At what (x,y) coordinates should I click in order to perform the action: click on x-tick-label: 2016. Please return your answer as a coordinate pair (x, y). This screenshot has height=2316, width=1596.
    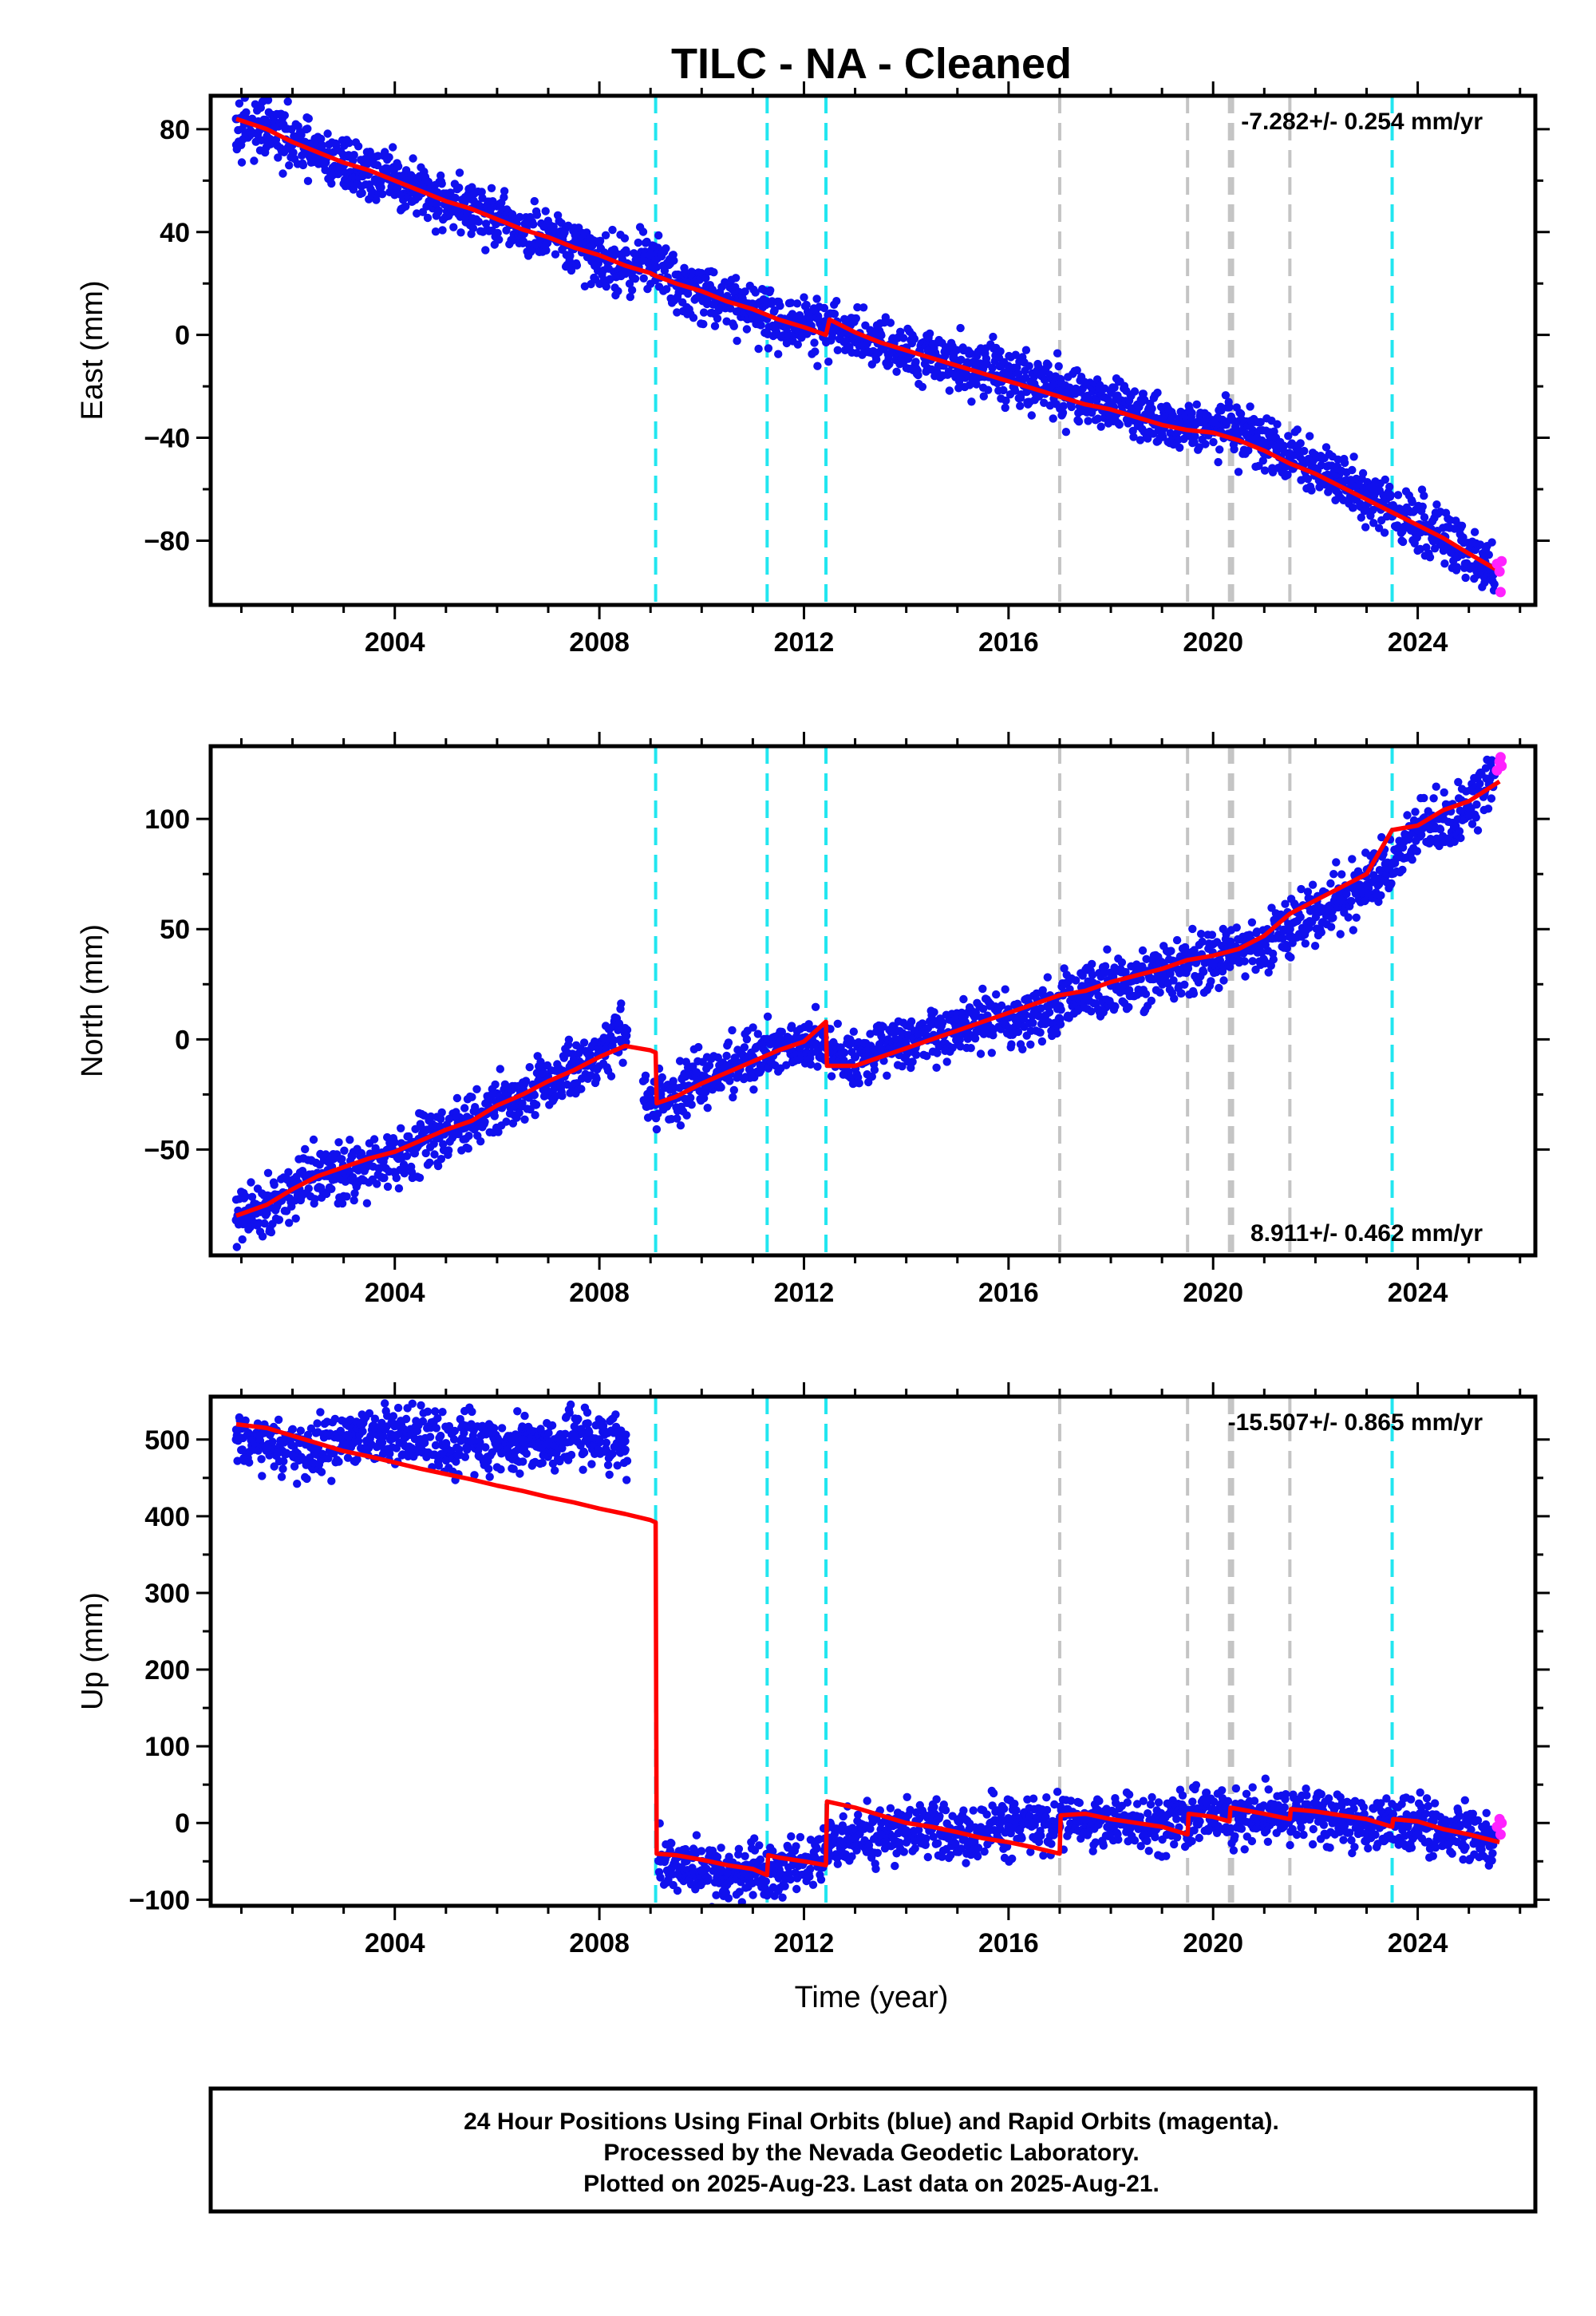
    Looking at the image, I should click on (1008, 1293).